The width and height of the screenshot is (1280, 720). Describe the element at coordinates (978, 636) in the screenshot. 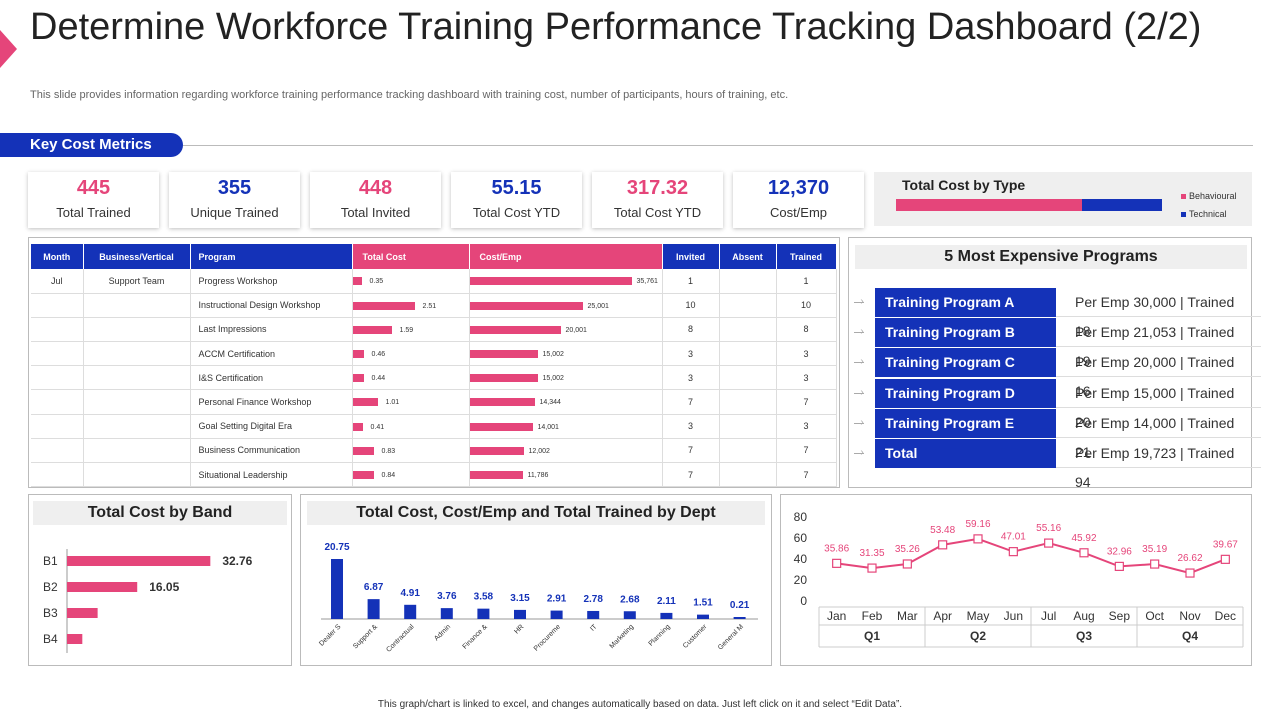

I see `quarter-label: Q2` at that location.